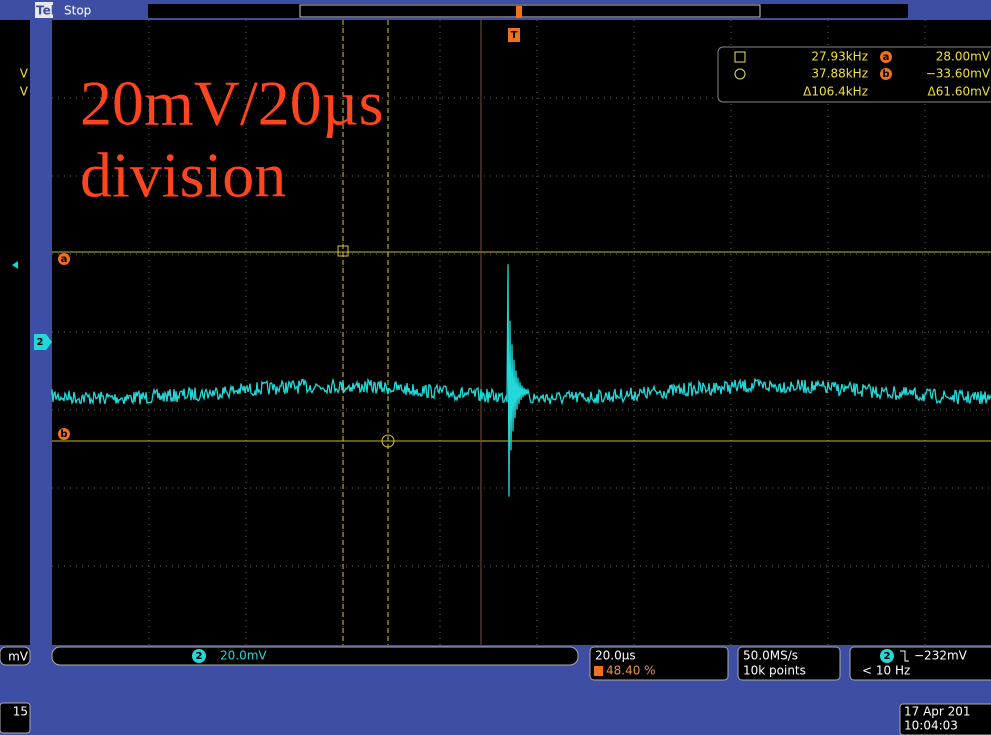 The image size is (991, 735). I want to click on left-box, so click(15, 718).